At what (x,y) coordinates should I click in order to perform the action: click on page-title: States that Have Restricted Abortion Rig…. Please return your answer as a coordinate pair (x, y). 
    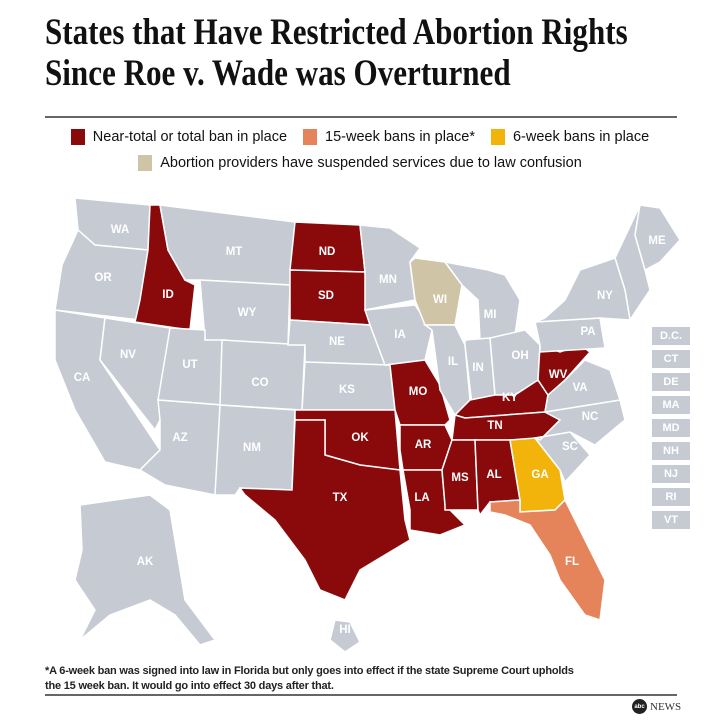
    Looking at the image, I should click on (336, 53).